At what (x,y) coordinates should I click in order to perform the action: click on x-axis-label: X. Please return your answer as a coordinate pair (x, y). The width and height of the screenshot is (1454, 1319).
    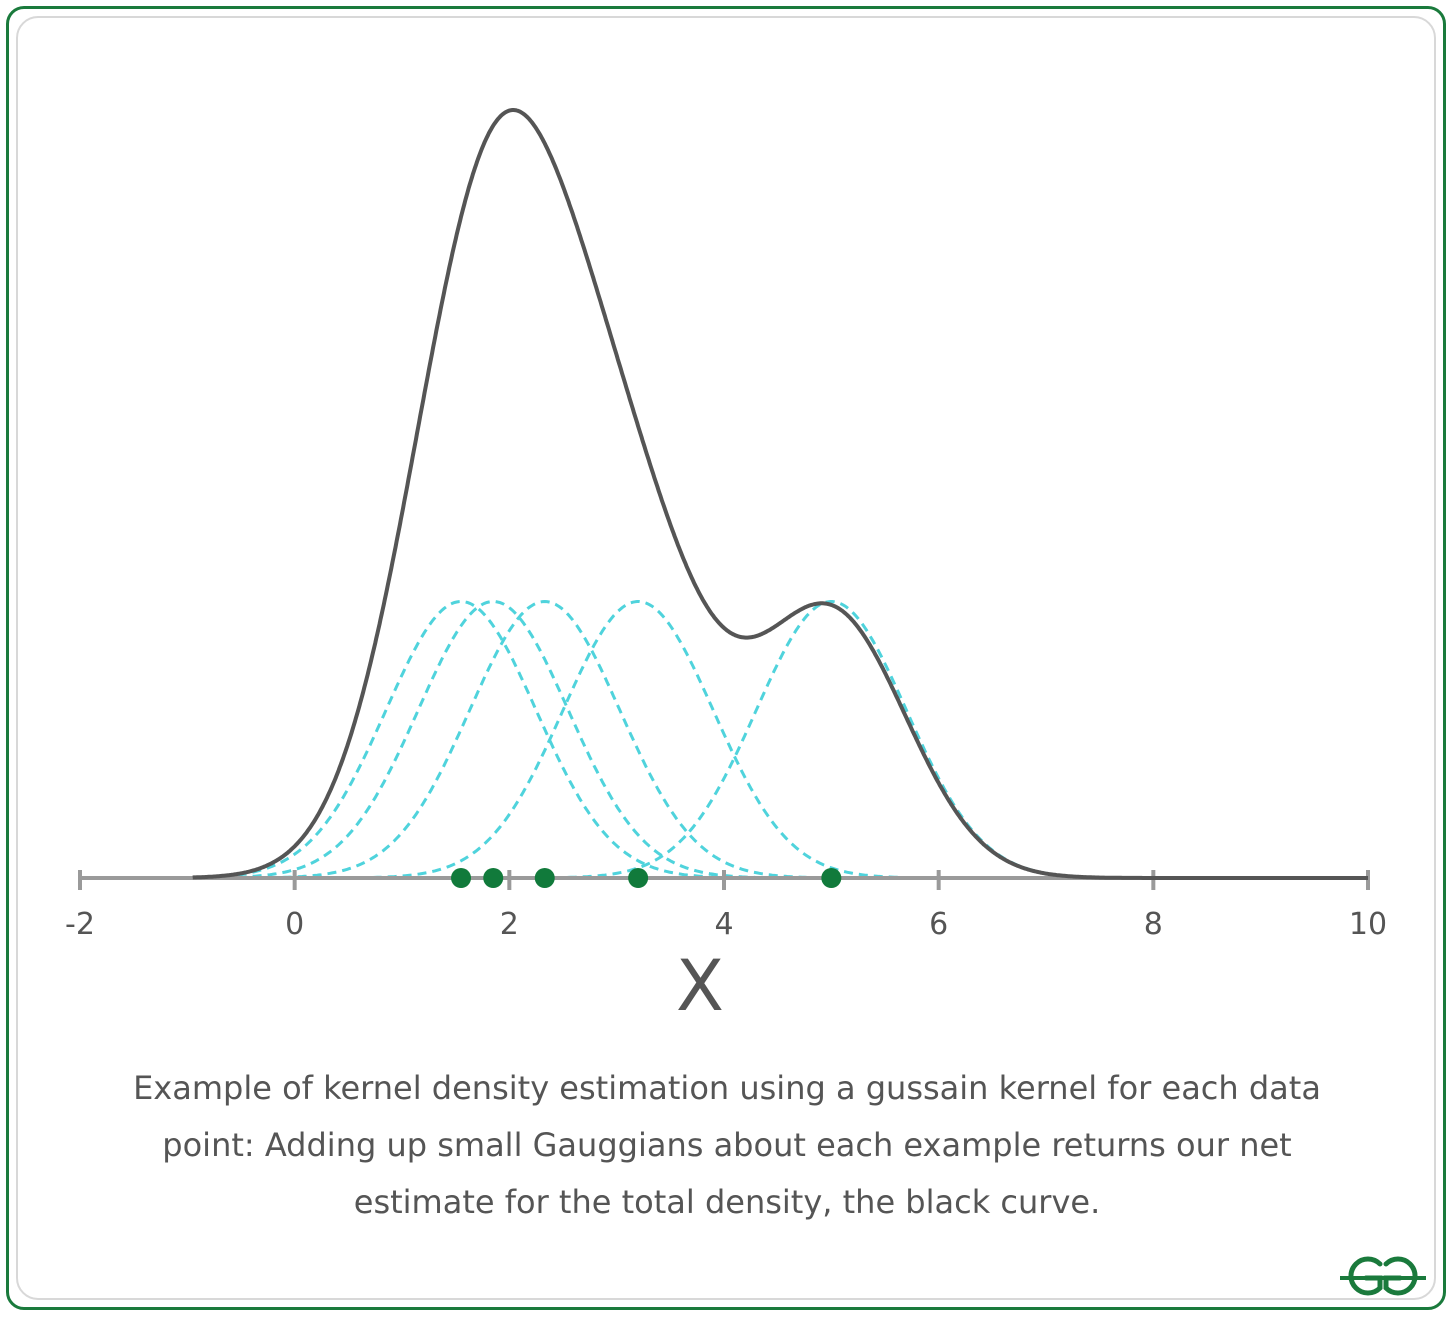
    Looking at the image, I should click on (700, 986).